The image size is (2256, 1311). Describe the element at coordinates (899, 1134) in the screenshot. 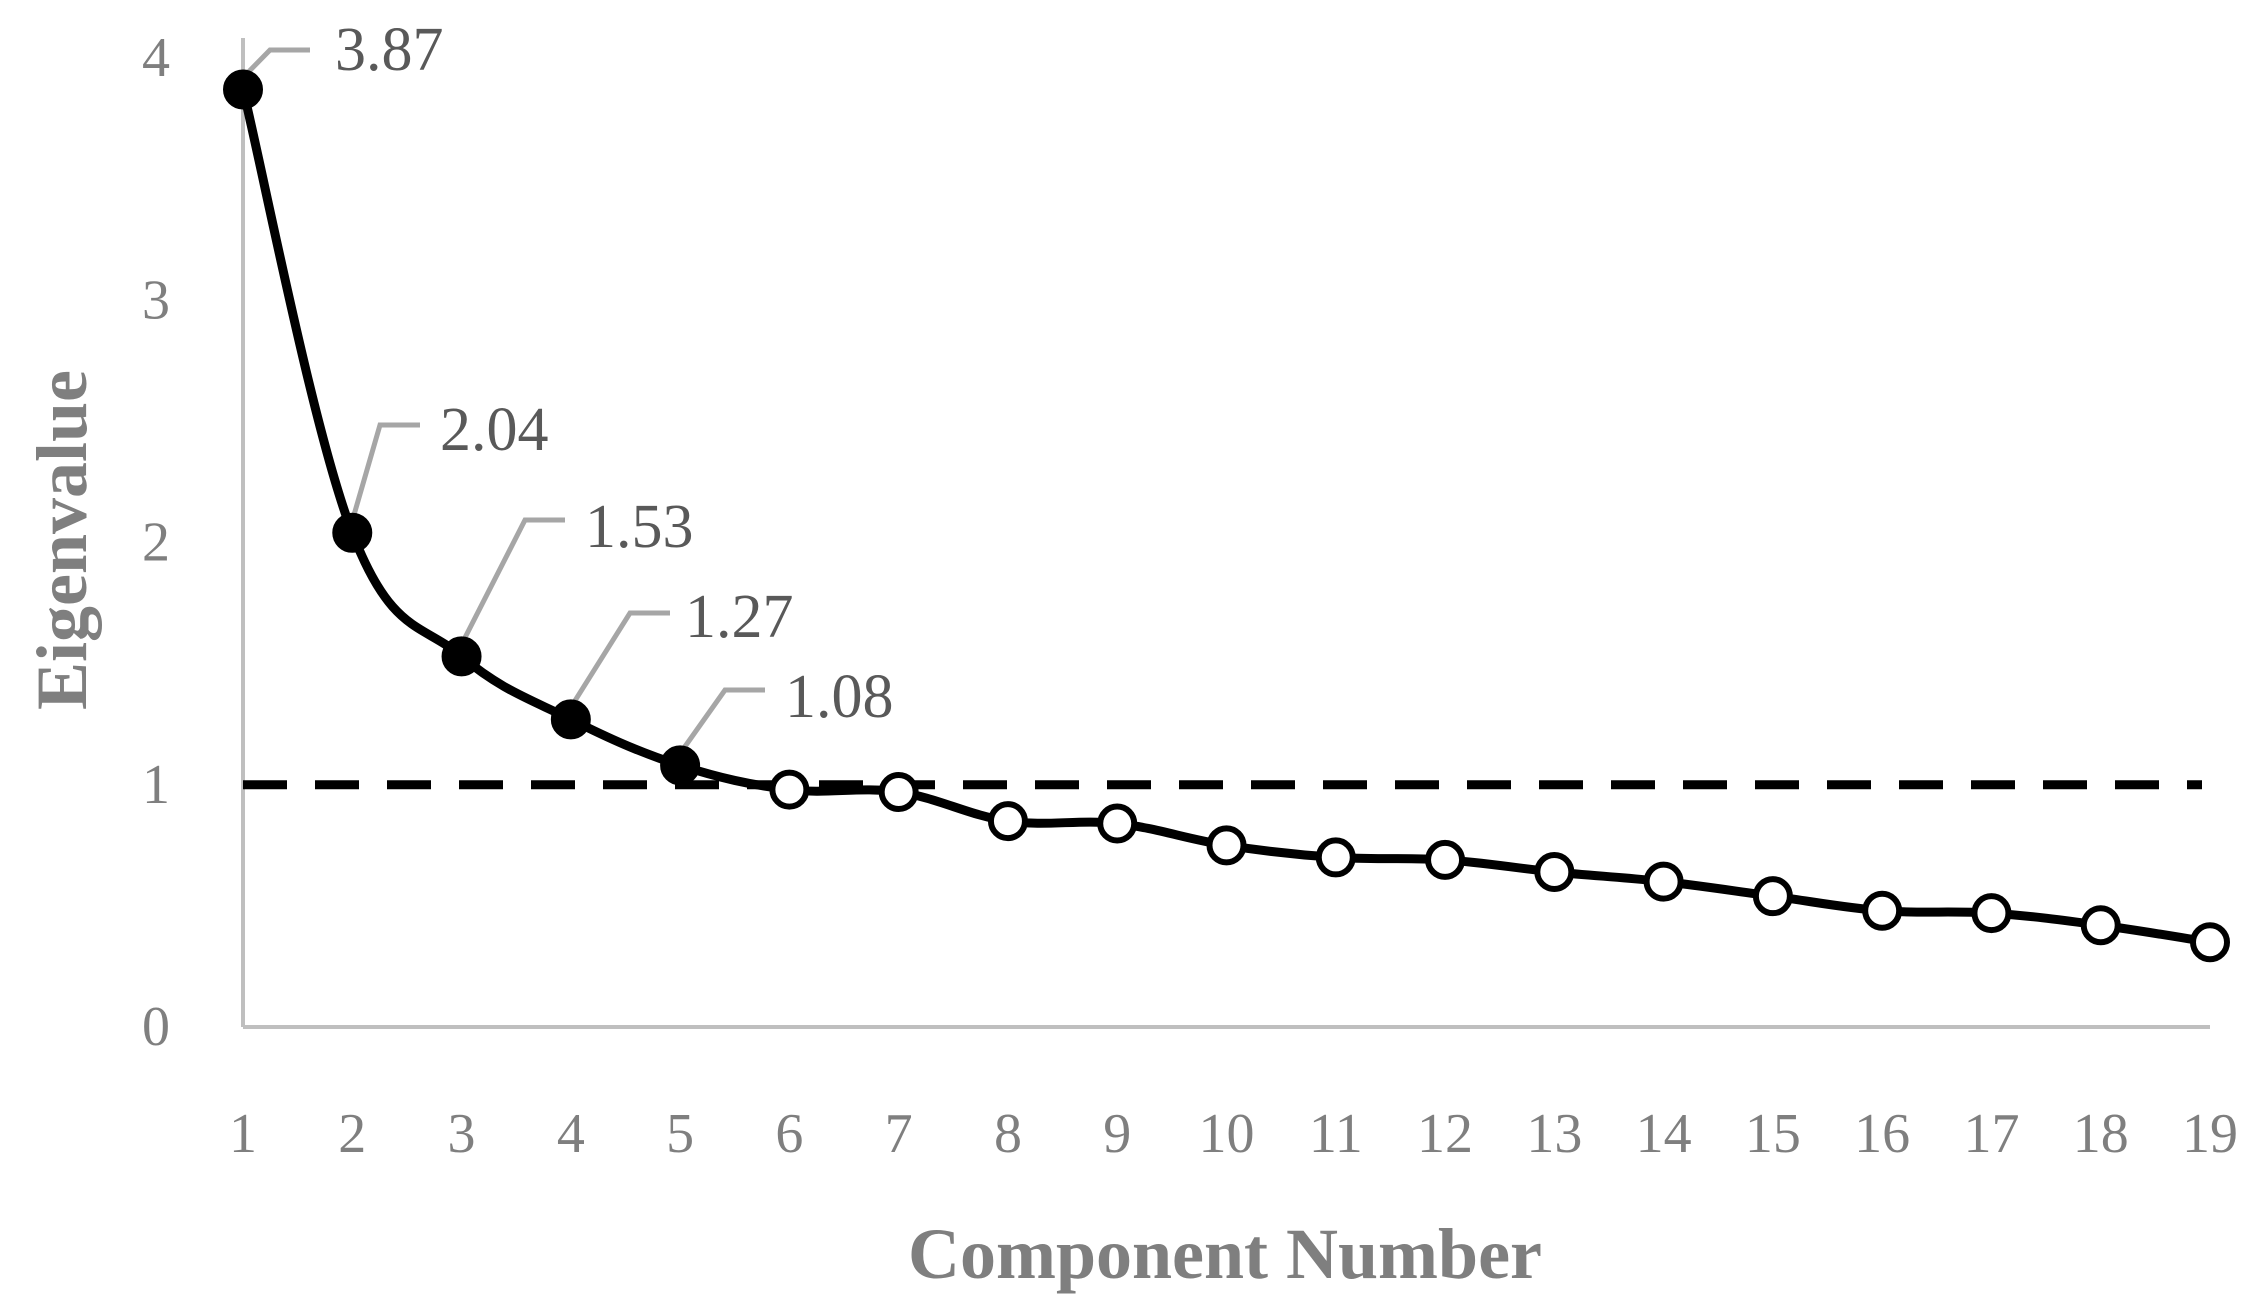

I see `x-tick-label: 7` at that location.